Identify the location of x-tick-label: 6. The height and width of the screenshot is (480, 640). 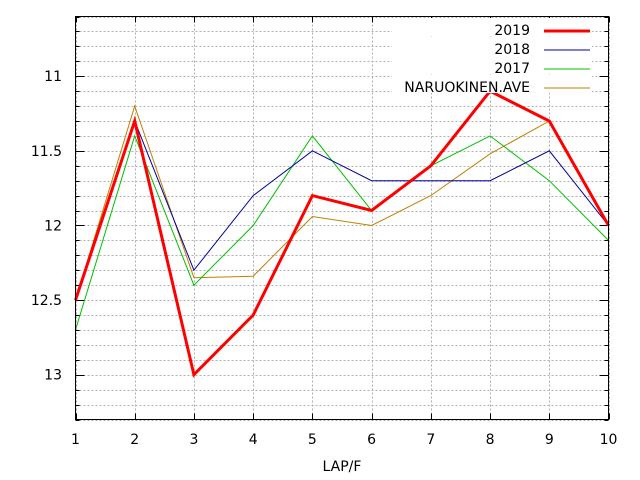
(371, 440).